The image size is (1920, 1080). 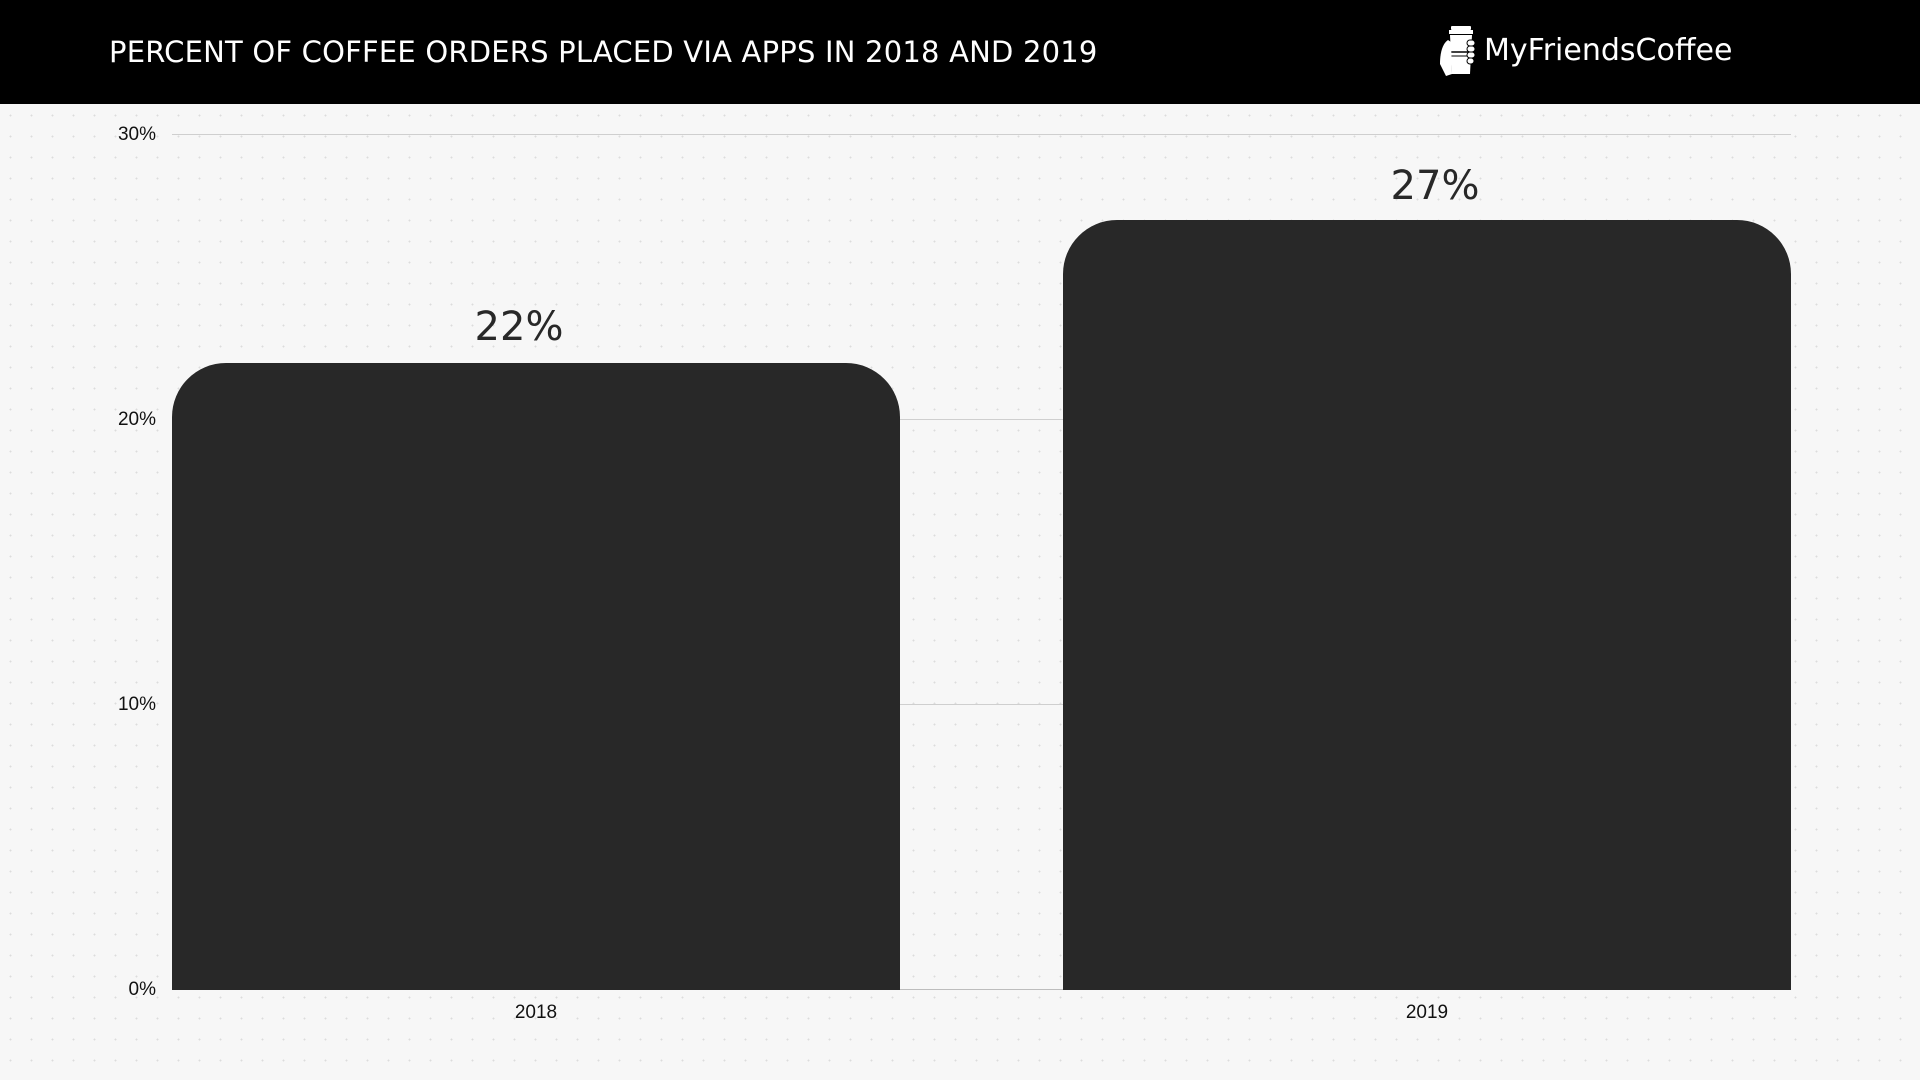 I want to click on x-axis-baseline, so click(x=981, y=989).